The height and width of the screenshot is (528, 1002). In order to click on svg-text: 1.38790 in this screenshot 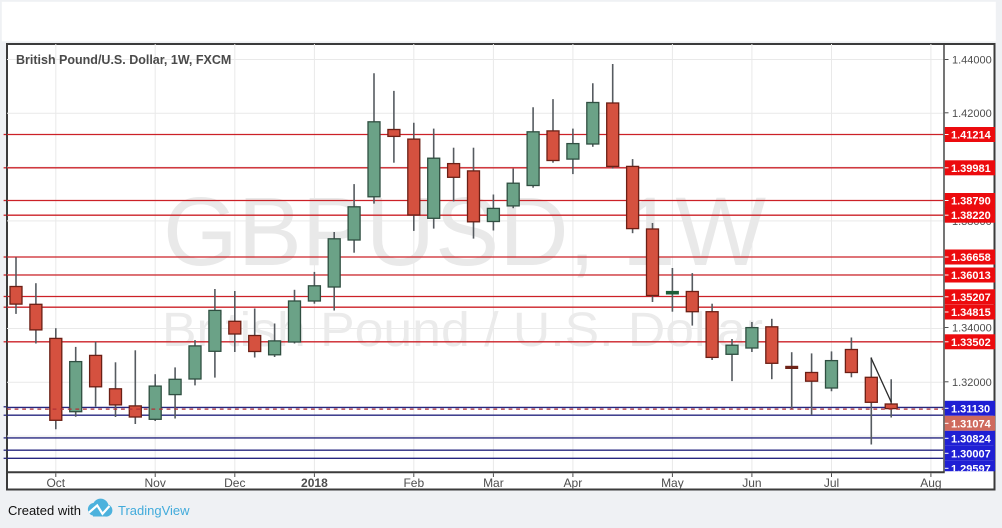, I will do `click(971, 202)`.